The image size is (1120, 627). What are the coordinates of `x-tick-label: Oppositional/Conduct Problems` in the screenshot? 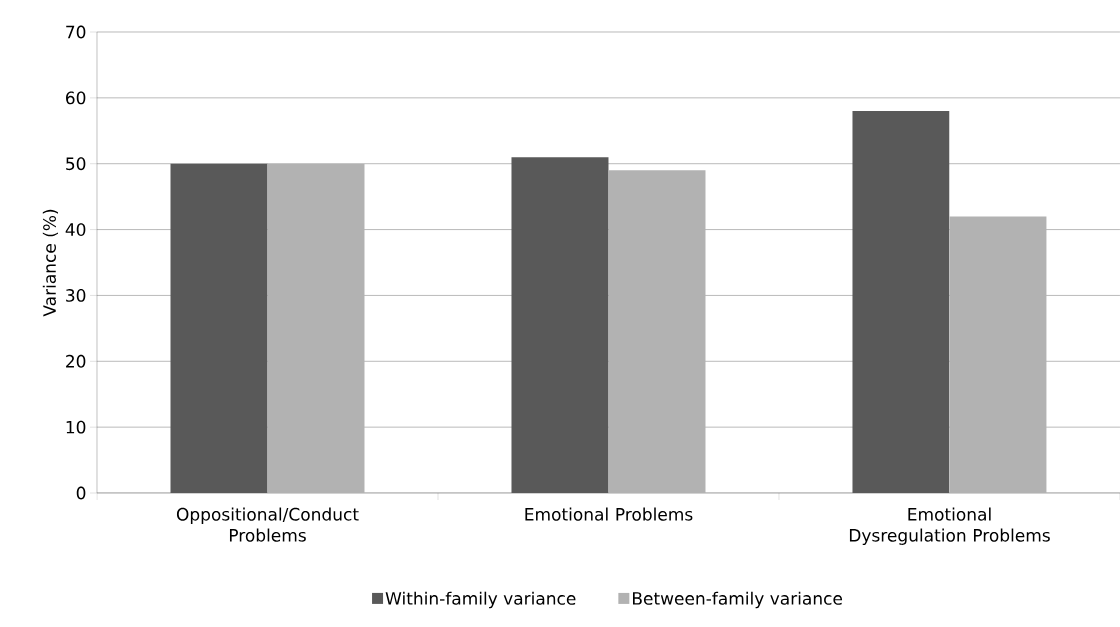 It's located at (267, 524).